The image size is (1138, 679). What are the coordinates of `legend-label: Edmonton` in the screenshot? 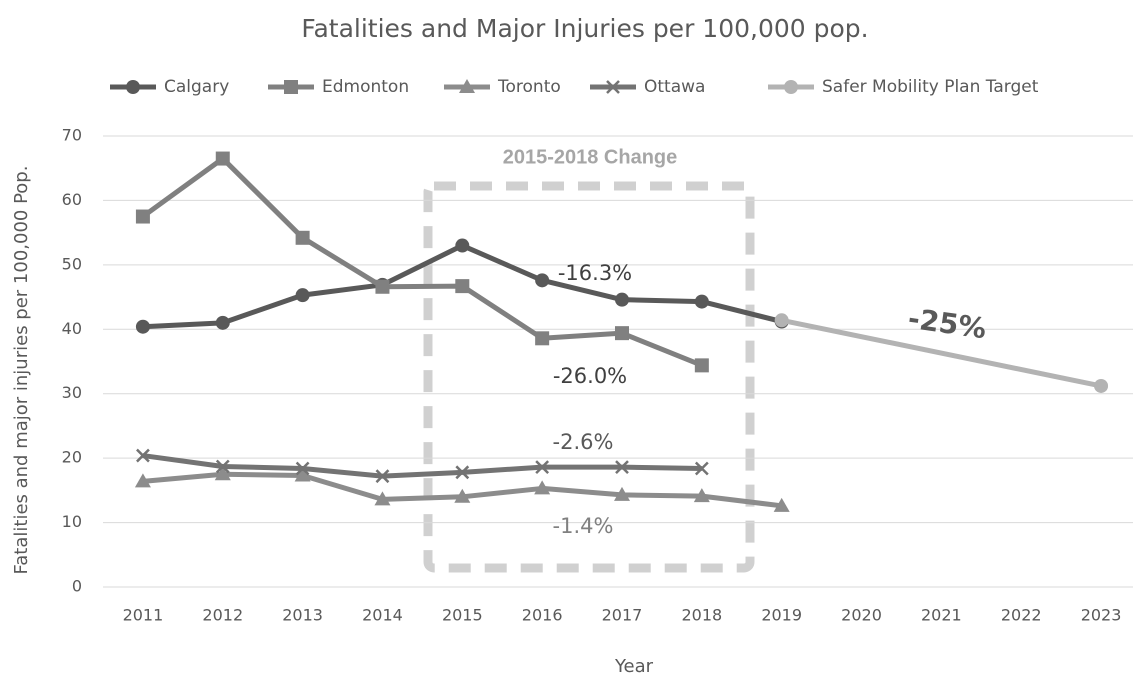 It's located at (365, 87).